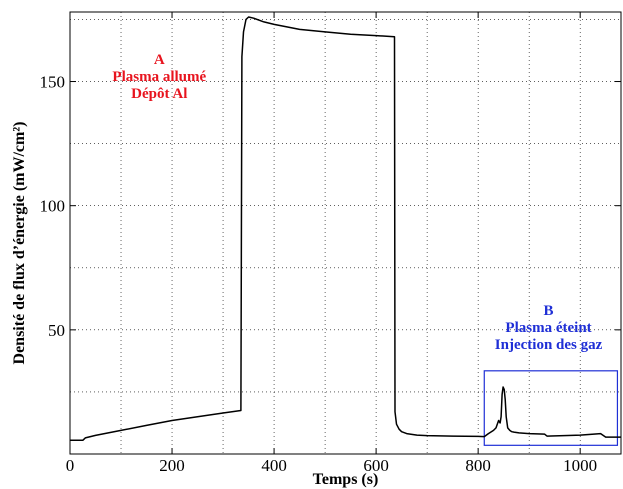 The width and height of the screenshot is (623, 489). Describe the element at coordinates (376, 465) in the screenshot. I see `x-tick-label: 600` at that location.